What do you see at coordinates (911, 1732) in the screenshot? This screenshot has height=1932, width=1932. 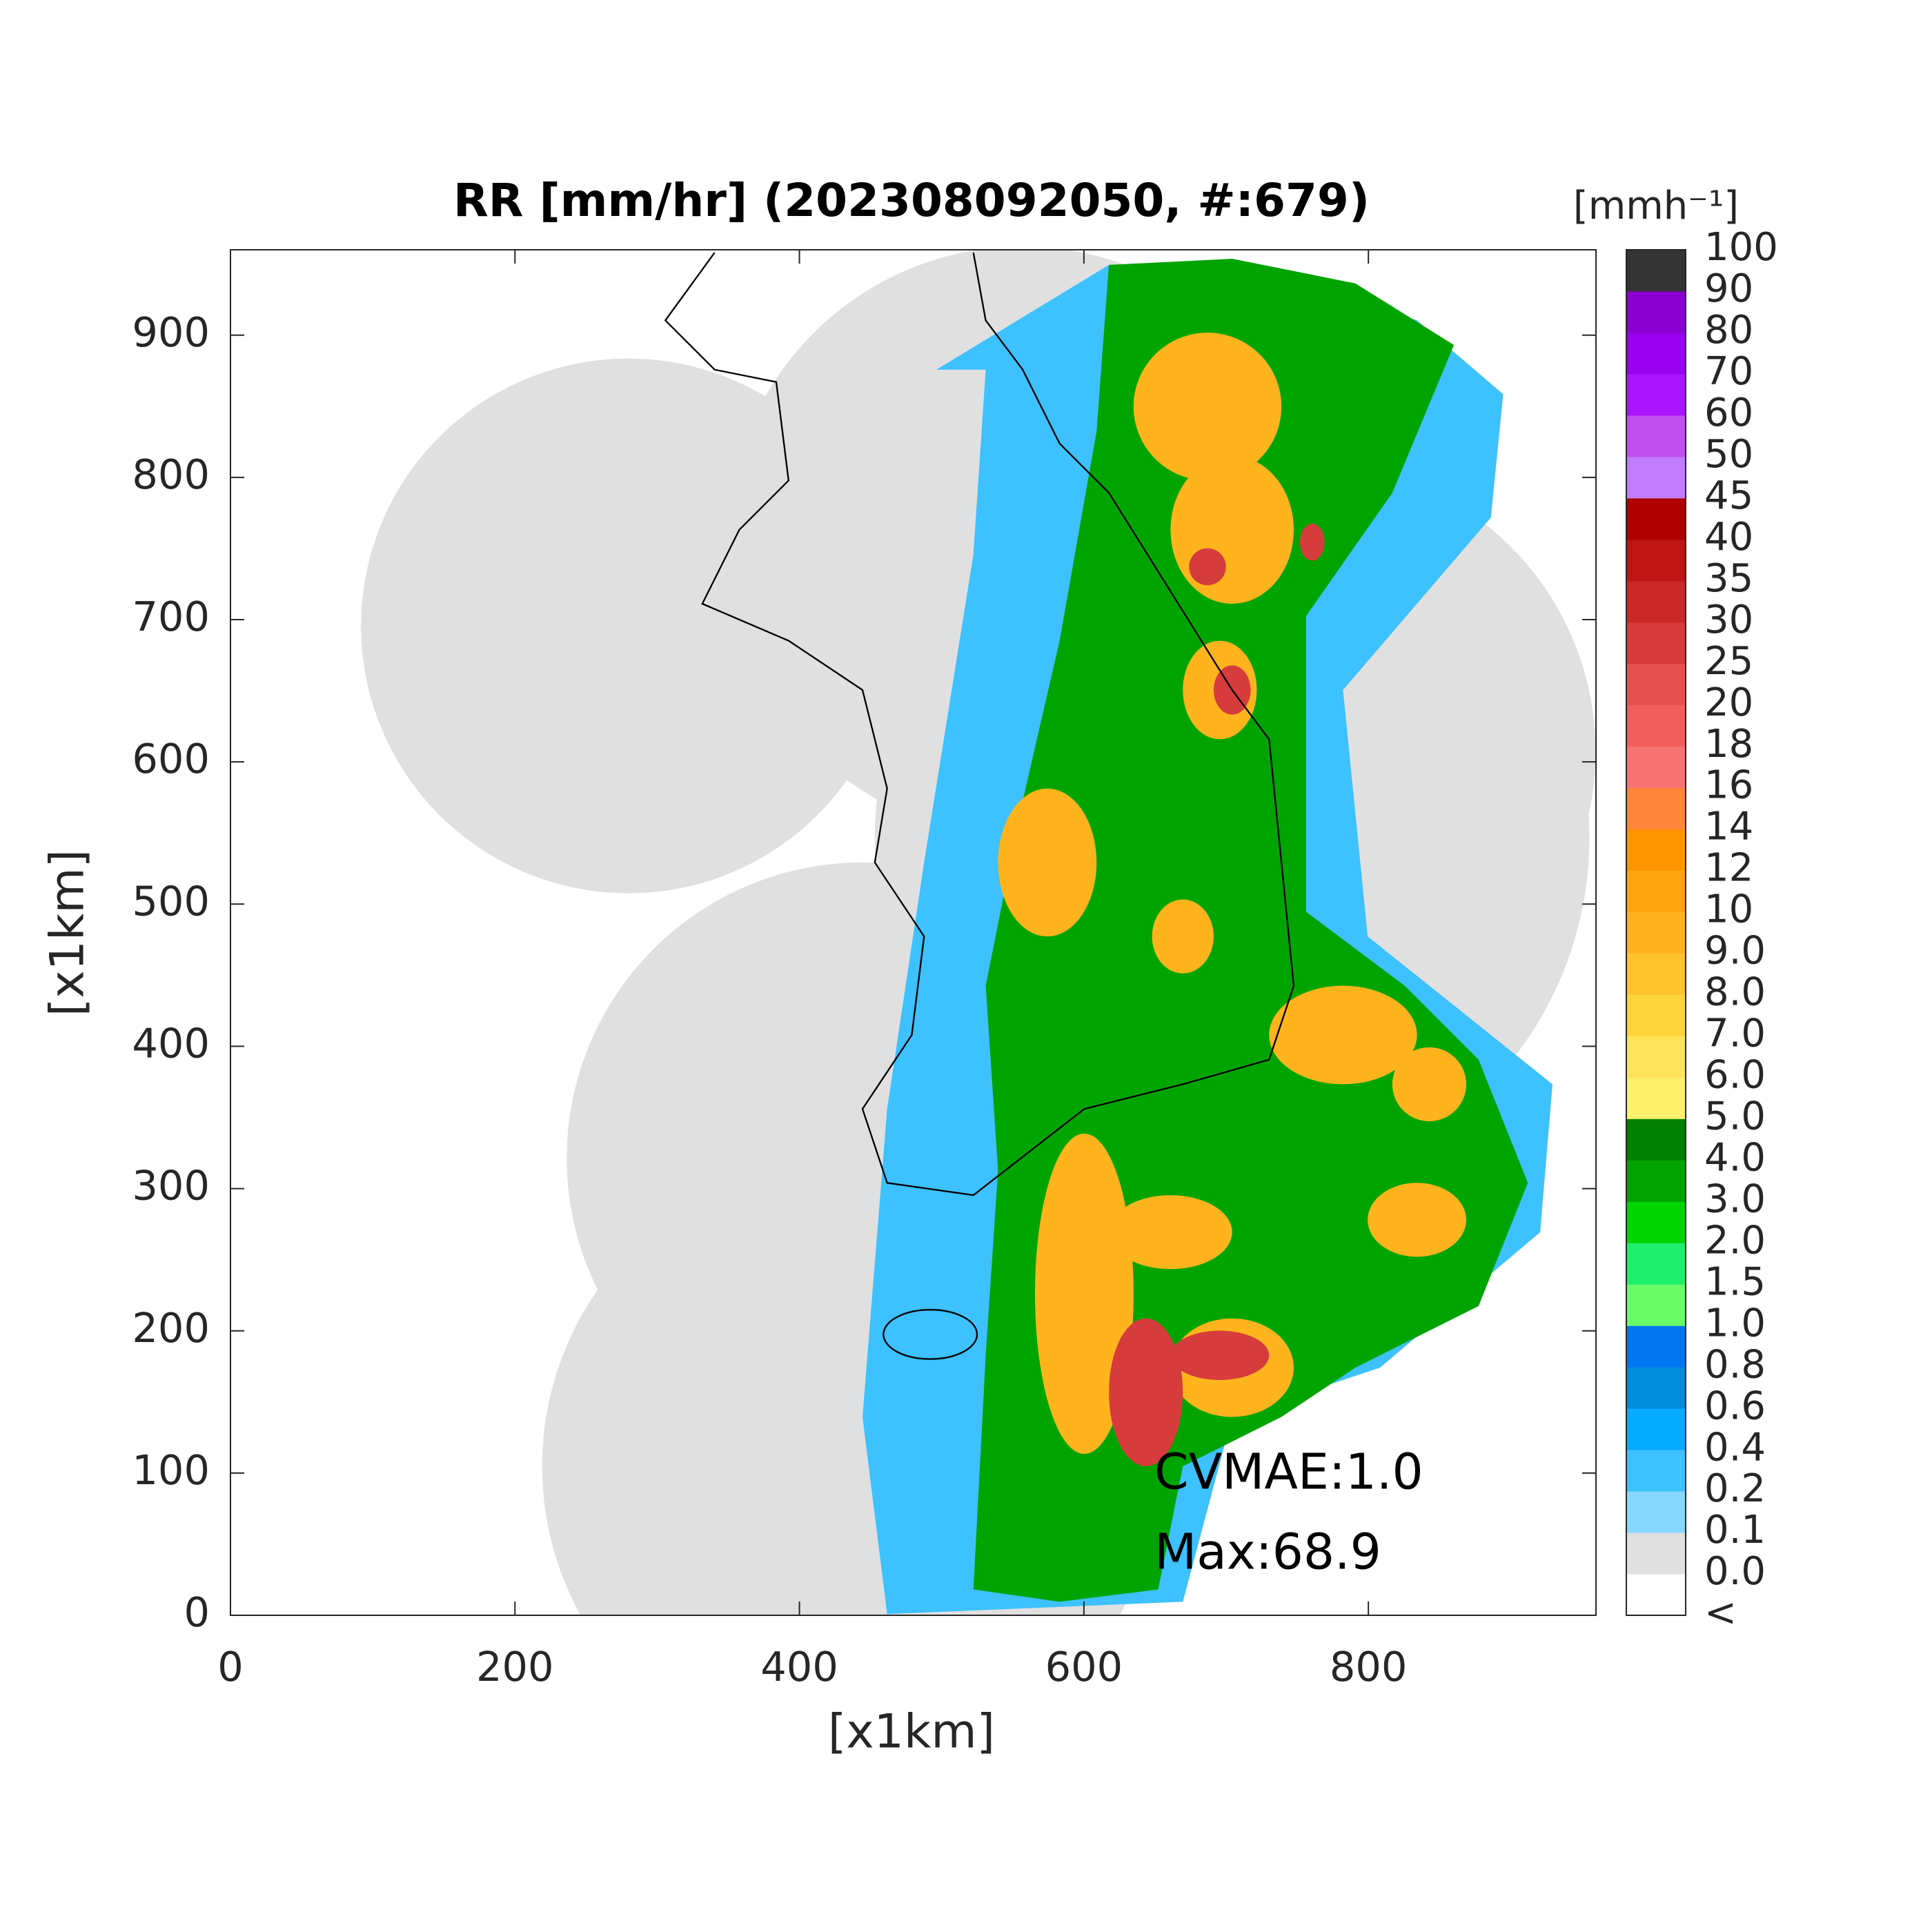 I see `x-axis-label: [x1km]` at bounding box center [911, 1732].